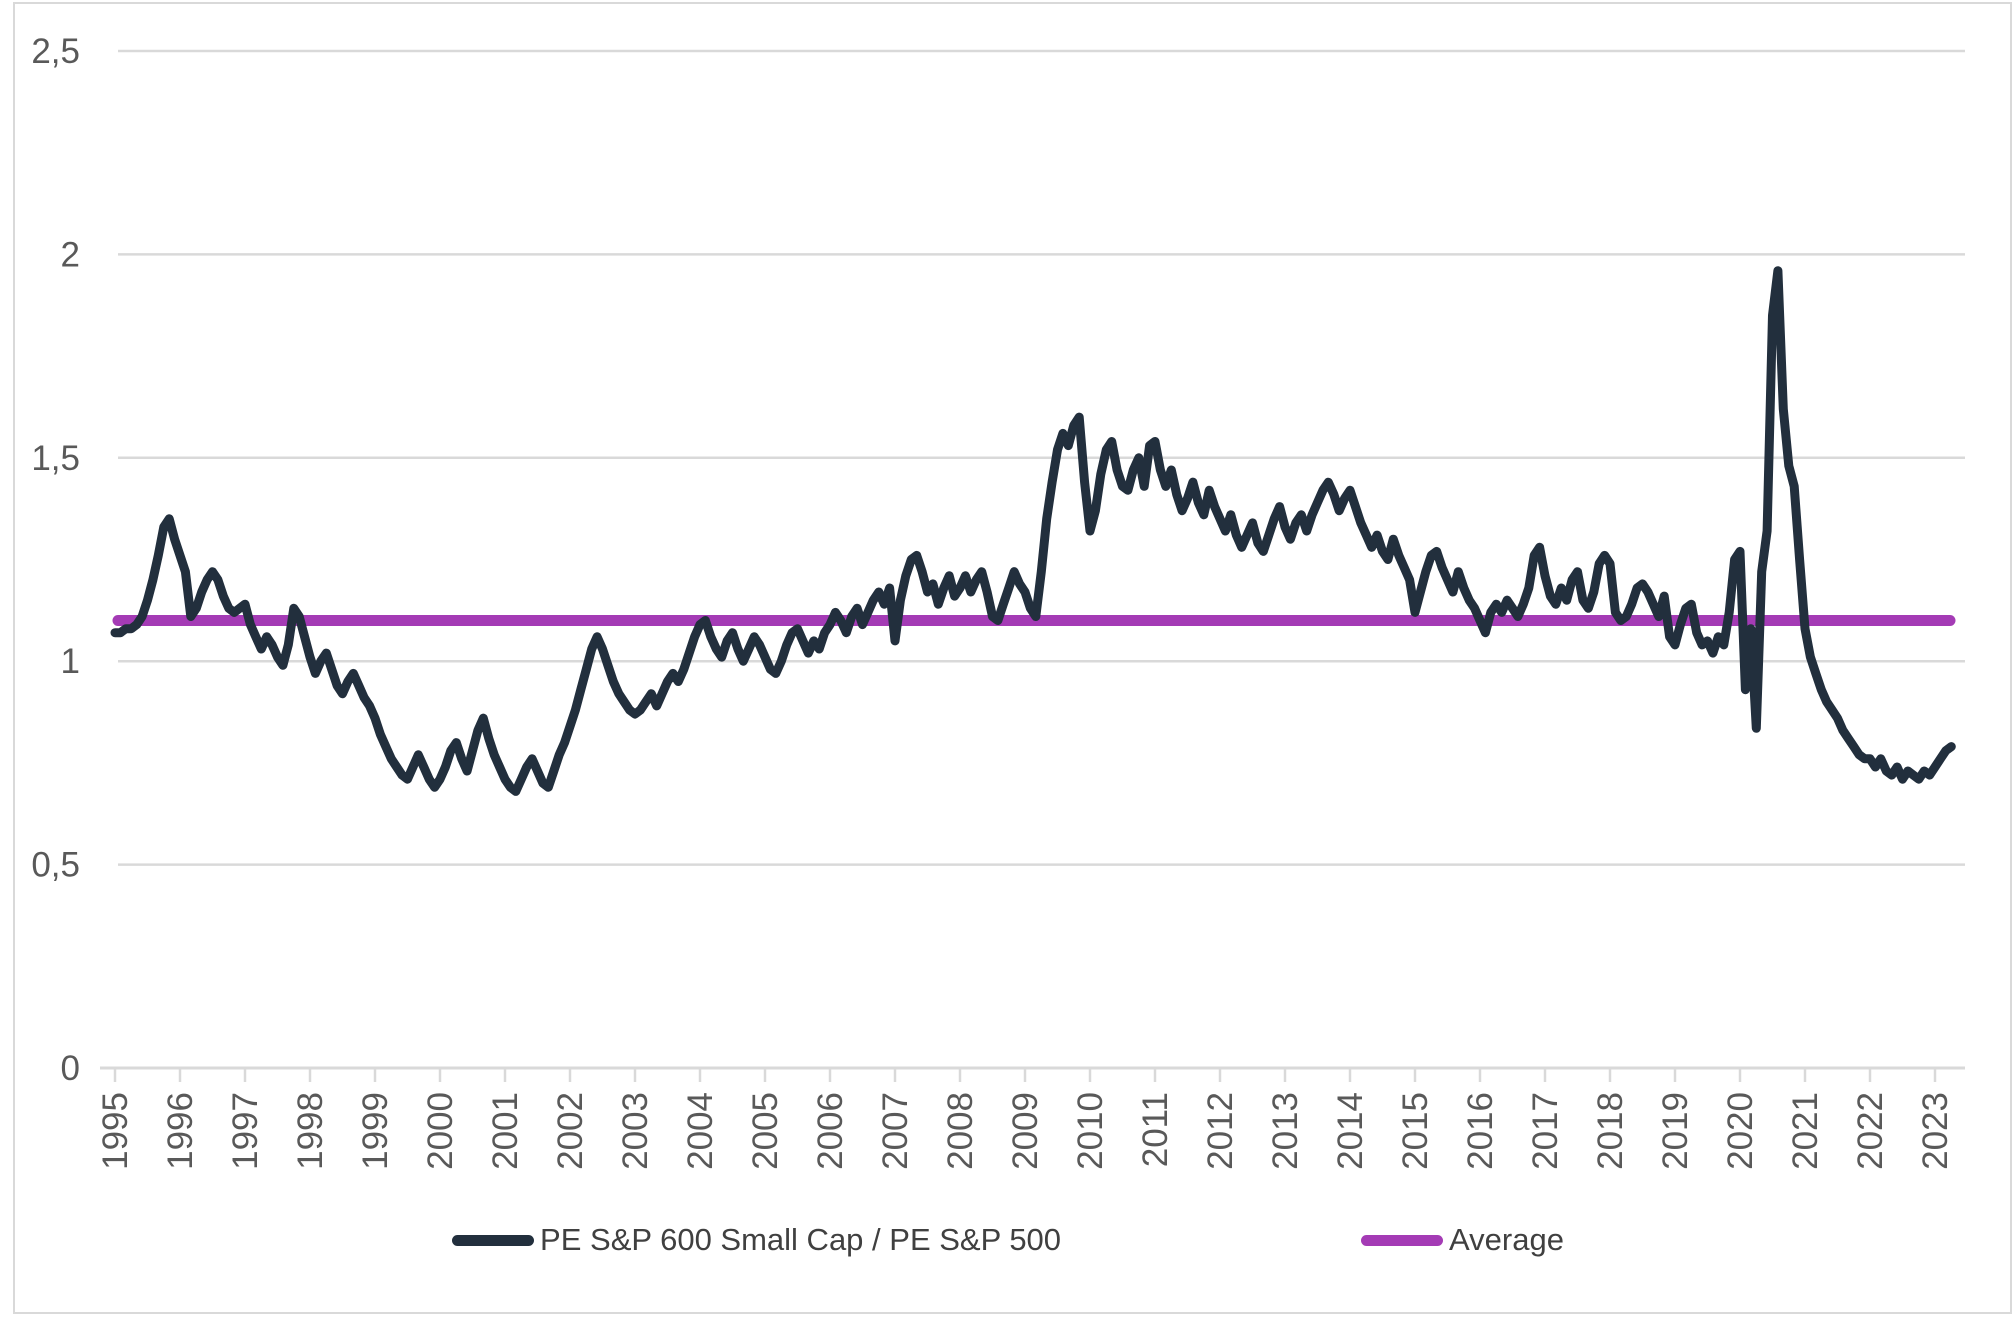 This screenshot has height=1318, width=2016. What do you see at coordinates (505, 1131) in the screenshot?
I see `x-tick-label: 2001` at bounding box center [505, 1131].